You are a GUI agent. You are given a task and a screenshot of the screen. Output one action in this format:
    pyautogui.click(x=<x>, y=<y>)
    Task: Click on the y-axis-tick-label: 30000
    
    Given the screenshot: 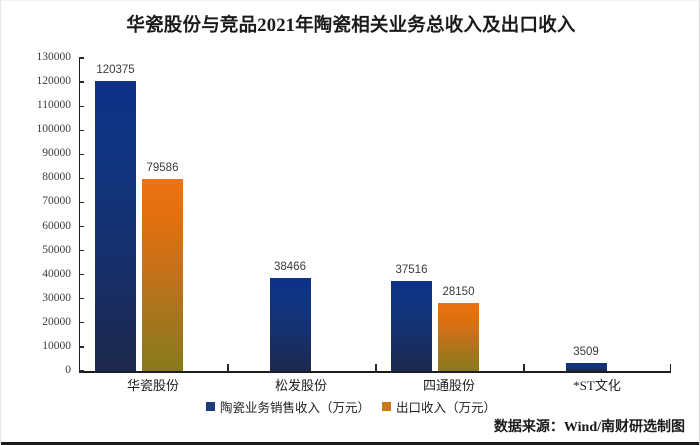 What is the action you would take?
    pyautogui.click(x=56, y=297)
    